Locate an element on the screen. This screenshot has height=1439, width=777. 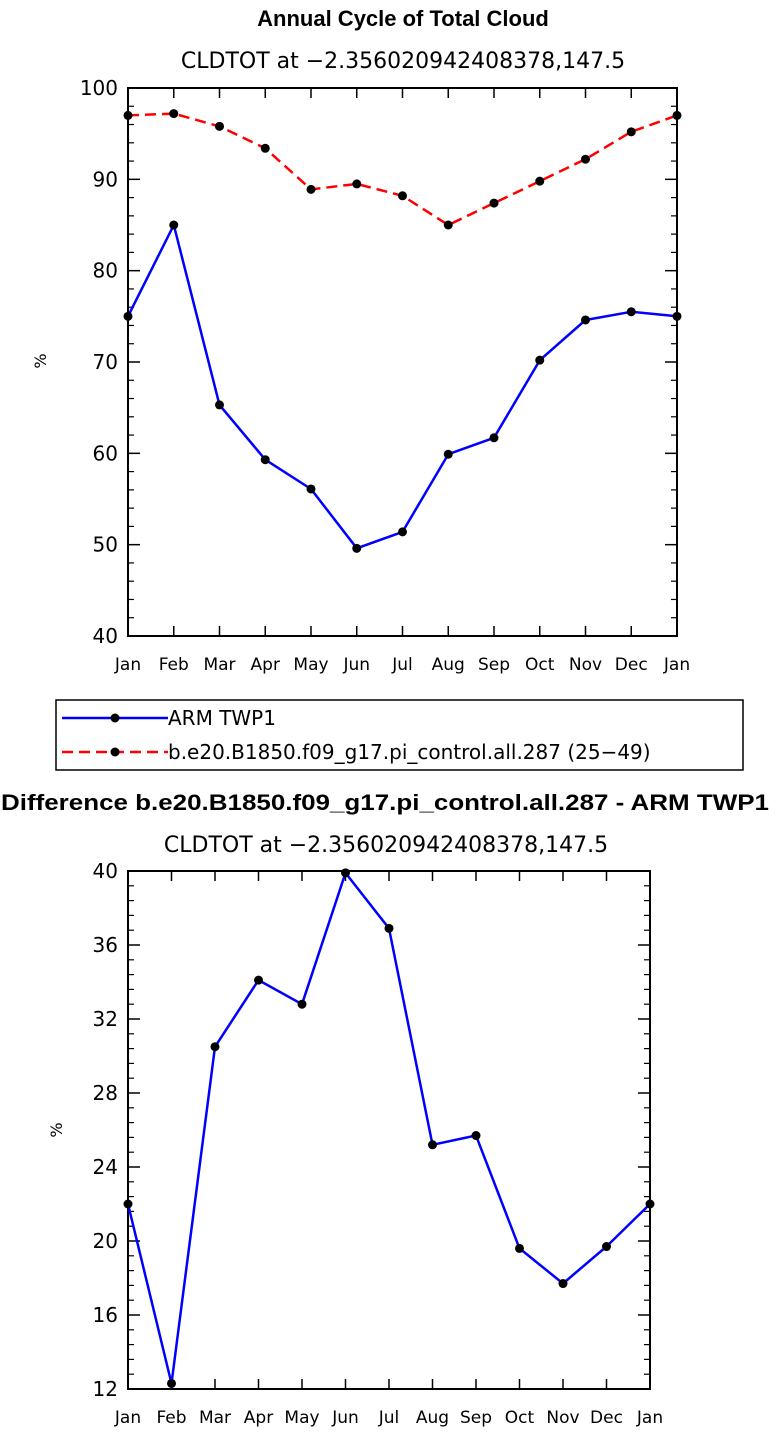
chart2-xtick-label: Jun is located at coordinates (345, 1418).